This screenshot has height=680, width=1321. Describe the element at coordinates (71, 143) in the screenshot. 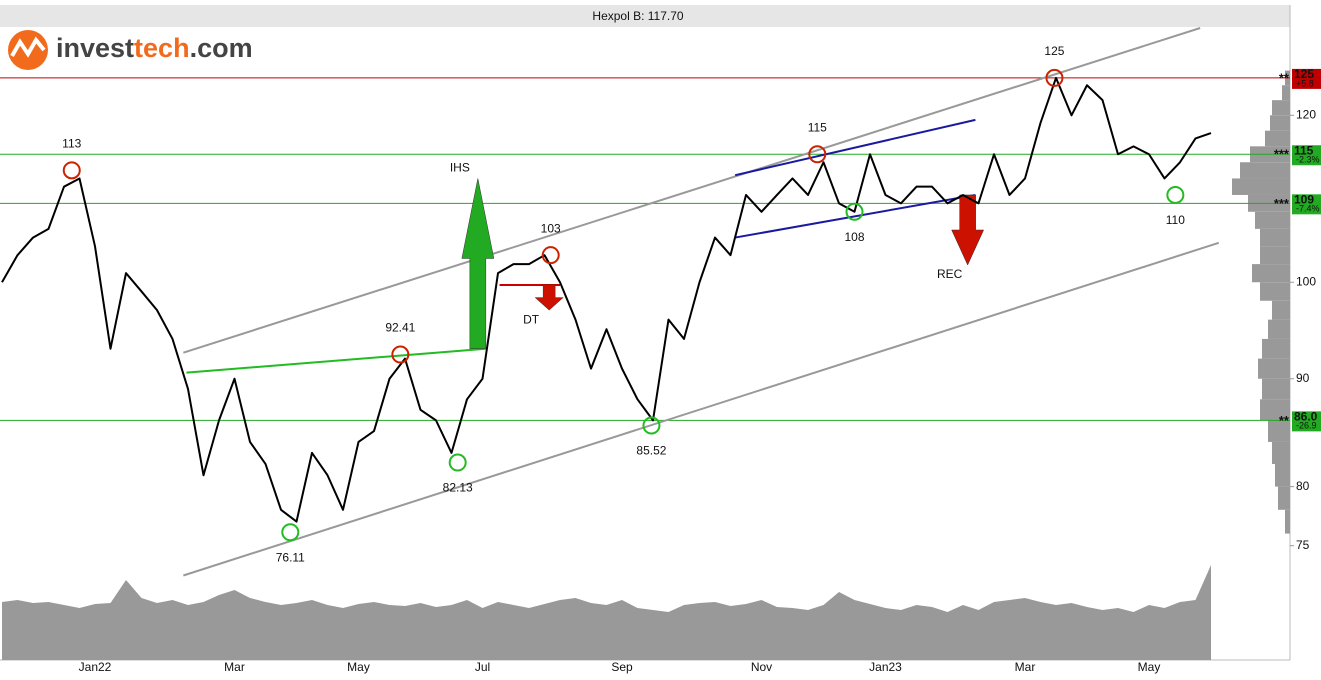

I see `extreme-label: 113` at that location.